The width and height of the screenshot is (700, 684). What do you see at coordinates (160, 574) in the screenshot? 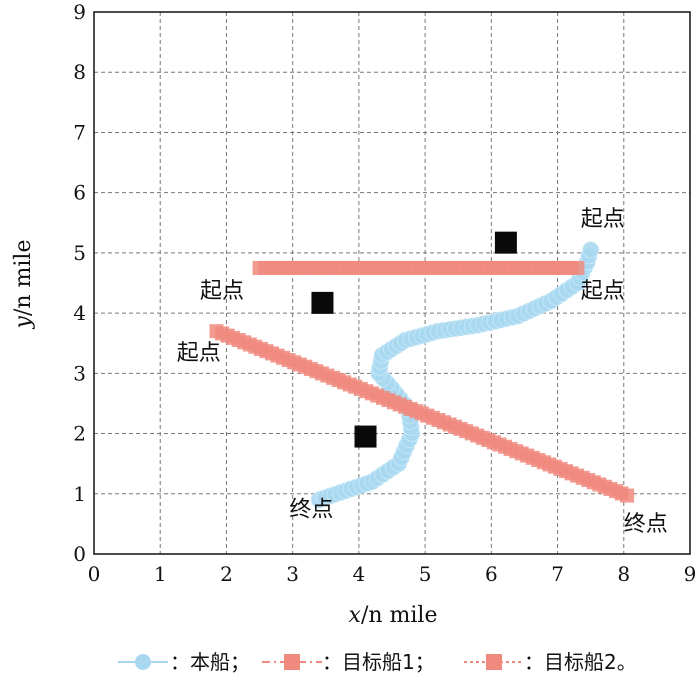
I see `x-tick-label: 1` at bounding box center [160, 574].